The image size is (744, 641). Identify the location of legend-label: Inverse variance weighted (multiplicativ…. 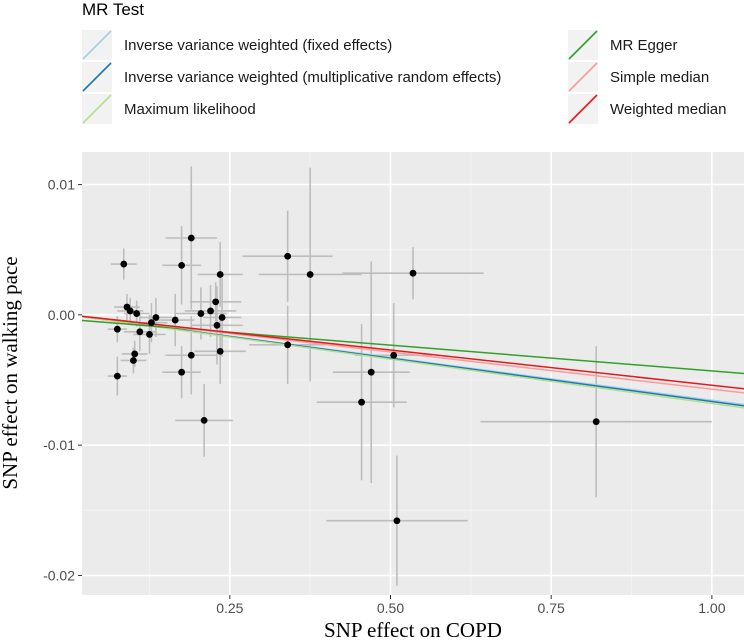
(312, 77).